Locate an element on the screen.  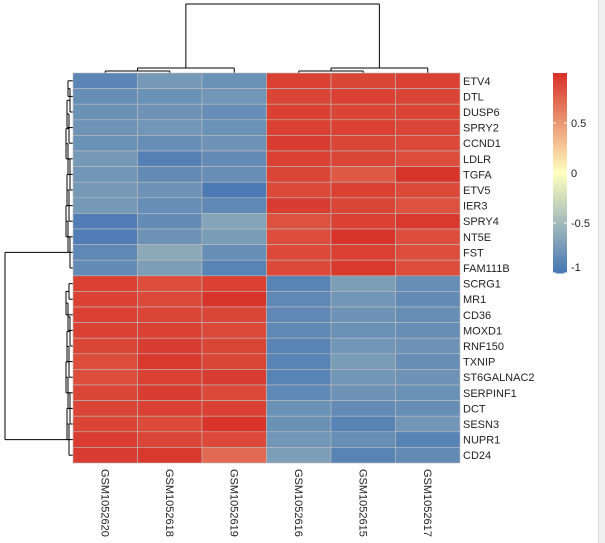
row-label: DCT is located at coordinates (474, 409).